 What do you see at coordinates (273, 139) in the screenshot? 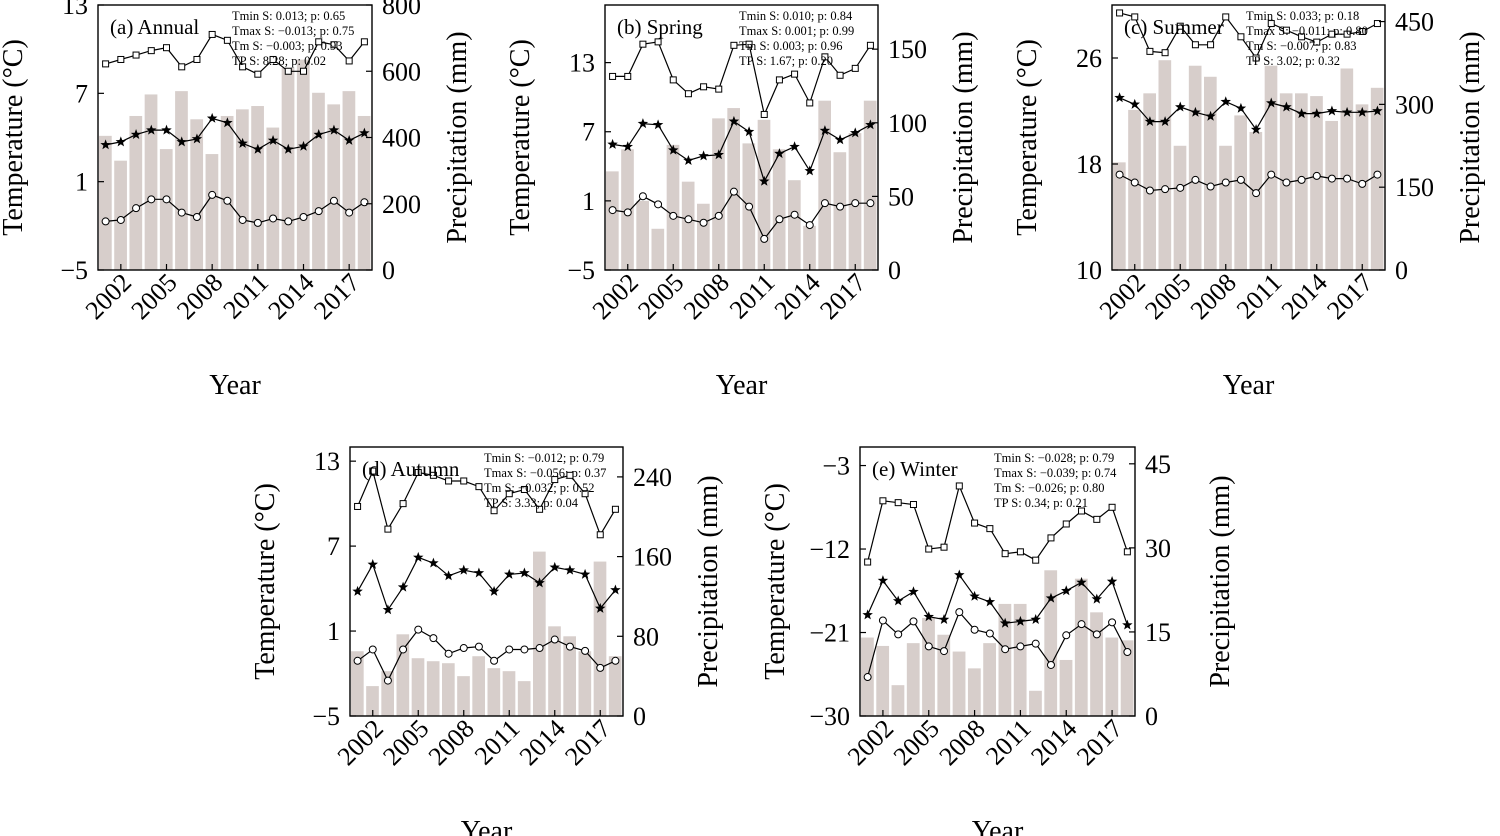
I see `tm-point-2012` at bounding box center [273, 139].